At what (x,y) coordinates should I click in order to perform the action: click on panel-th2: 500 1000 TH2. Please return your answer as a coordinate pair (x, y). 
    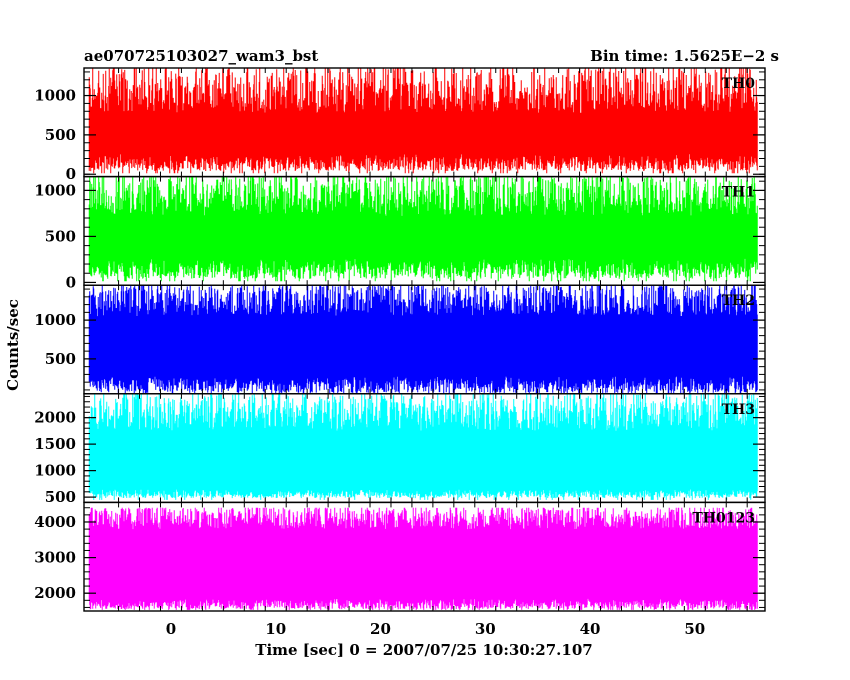
    Looking at the image, I should click on (400, 339).